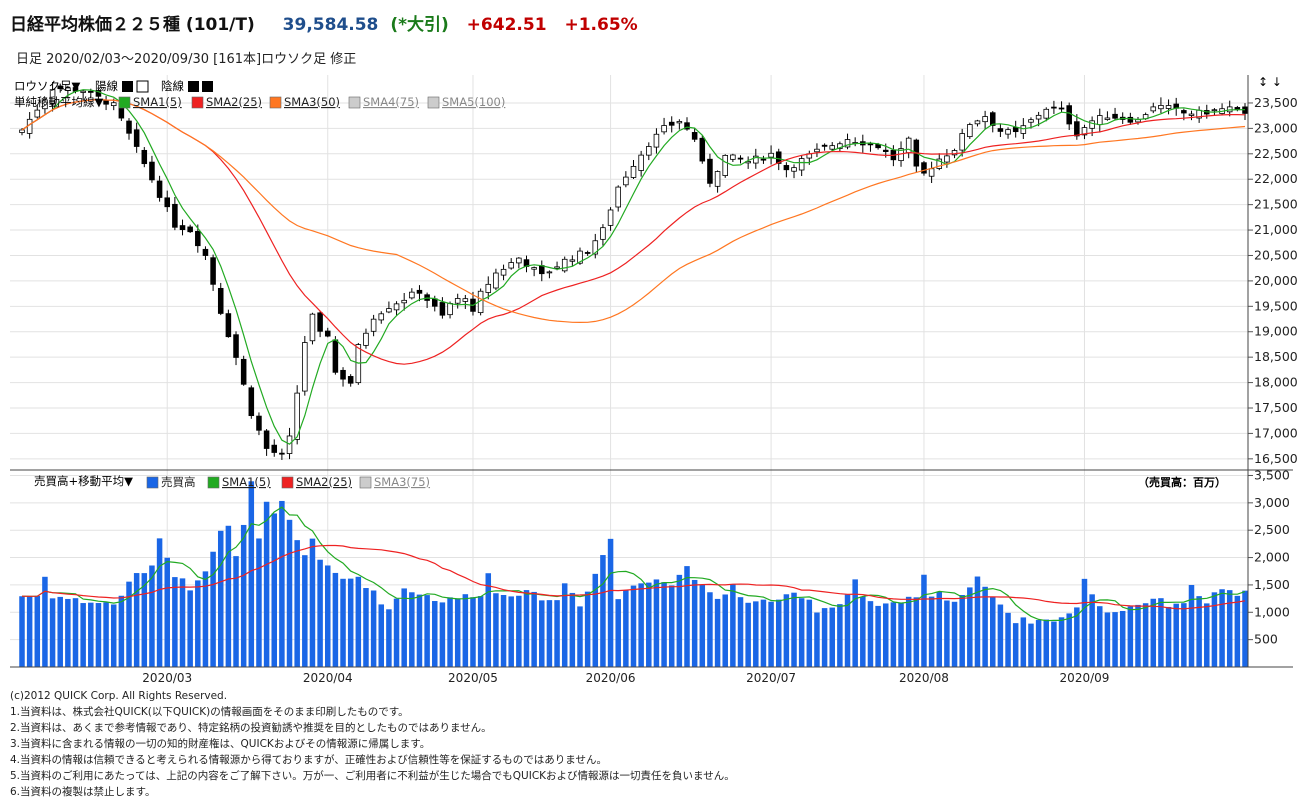 The image size is (1304, 808). I want to click on sma-legend-item: SMA1(5), so click(150, 102).